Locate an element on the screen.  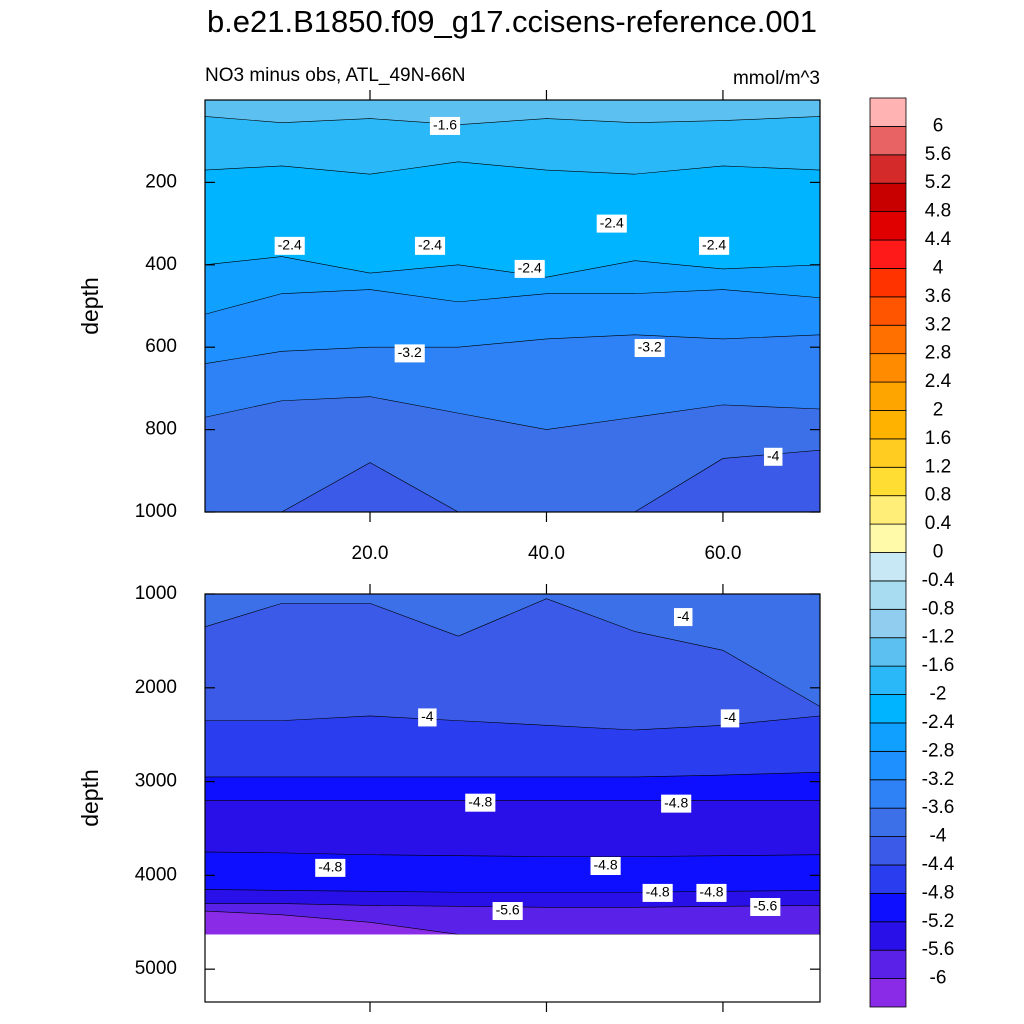
x-tick-label: 40.0 is located at coordinates (546, 553).